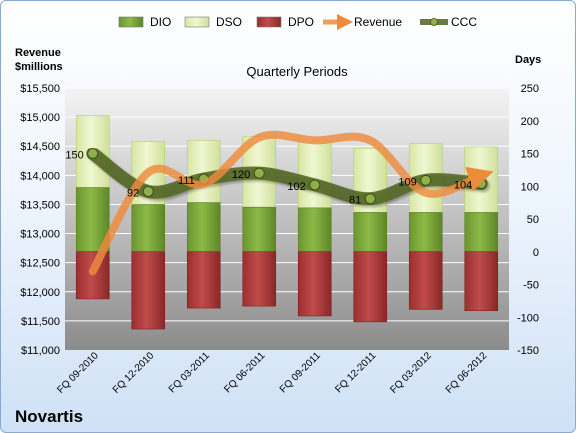 The height and width of the screenshot is (433, 576). I want to click on y-right-tick-label: 250, so click(530, 89).